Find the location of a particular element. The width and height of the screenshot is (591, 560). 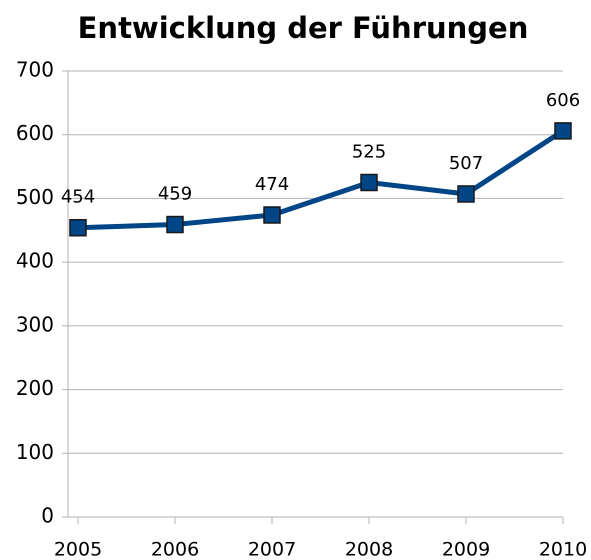

data-label: 606 is located at coordinates (563, 100).